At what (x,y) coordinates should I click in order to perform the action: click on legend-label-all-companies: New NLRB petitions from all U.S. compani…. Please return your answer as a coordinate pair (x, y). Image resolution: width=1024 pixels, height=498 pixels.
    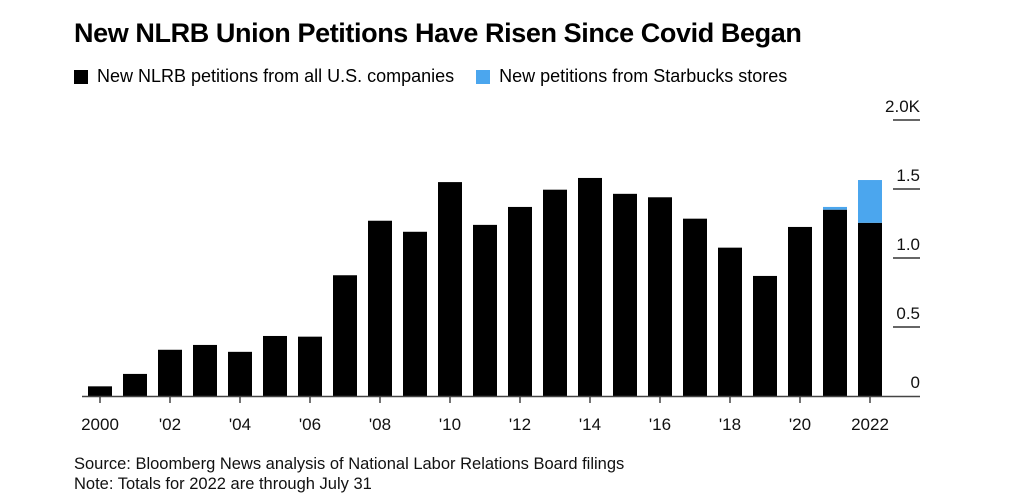
    Looking at the image, I should click on (276, 76).